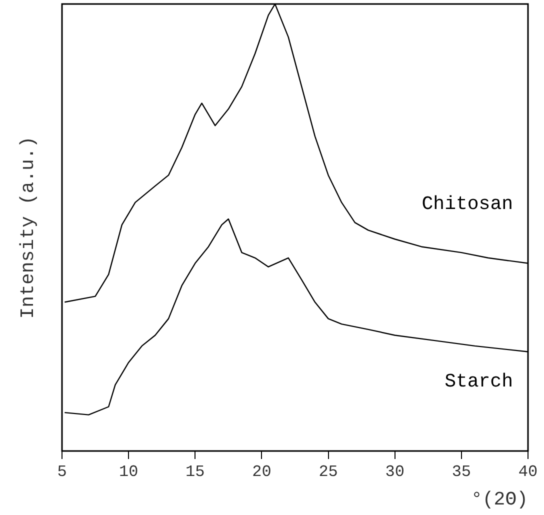  Describe the element at coordinates (528, 471) in the screenshot. I see `x-tick-label: 40` at that location.